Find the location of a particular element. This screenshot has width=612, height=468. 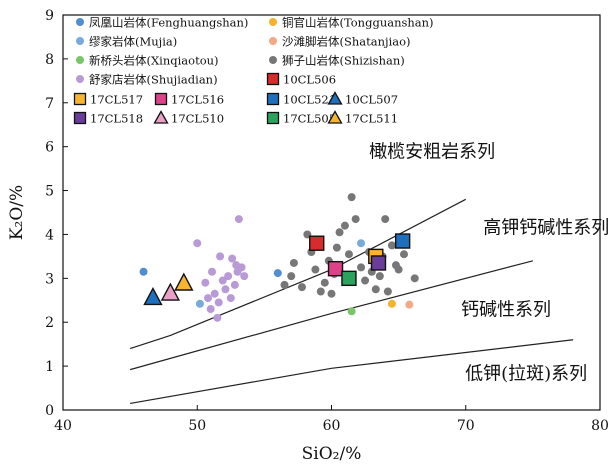

legend-label-9: 17CL516 is located at coordinates (197, 100).